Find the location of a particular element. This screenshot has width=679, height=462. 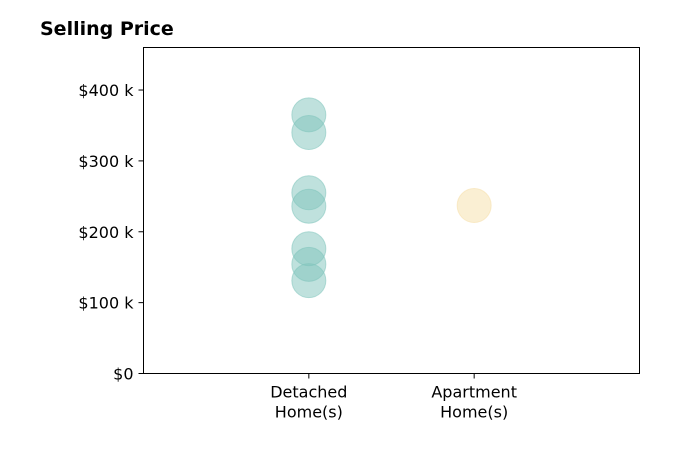

y-tick-label: $300 k is located at coordinates (106, 161).